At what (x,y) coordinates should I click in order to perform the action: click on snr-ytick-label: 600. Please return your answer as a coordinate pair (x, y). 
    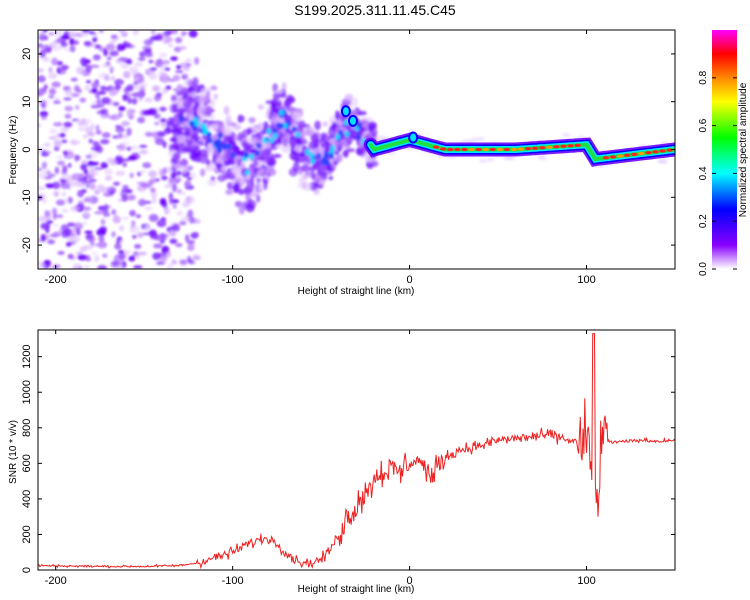
    Looking at the image, I should click on (27, 463).